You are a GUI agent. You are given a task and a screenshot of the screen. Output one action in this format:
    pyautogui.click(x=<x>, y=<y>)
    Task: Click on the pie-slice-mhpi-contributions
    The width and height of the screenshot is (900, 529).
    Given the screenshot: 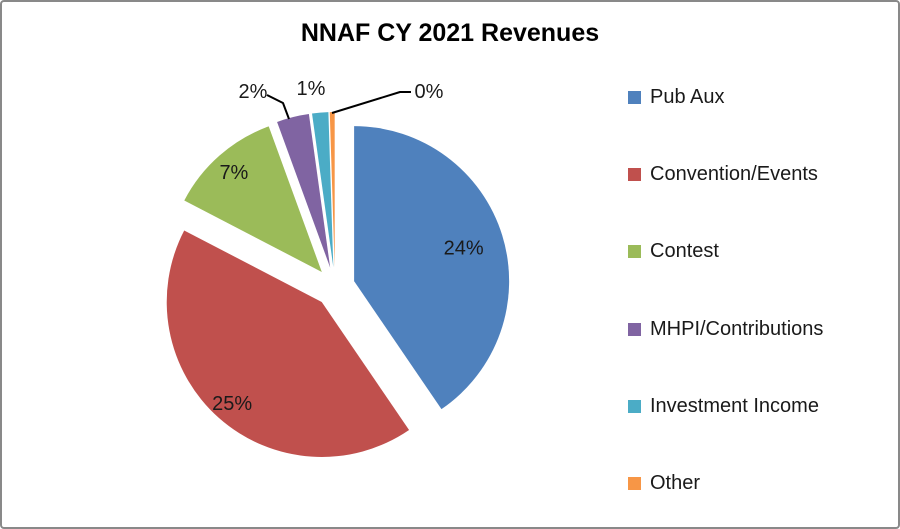 What is the action you would take?
    pyautogui.click(x=304, y=191)
    